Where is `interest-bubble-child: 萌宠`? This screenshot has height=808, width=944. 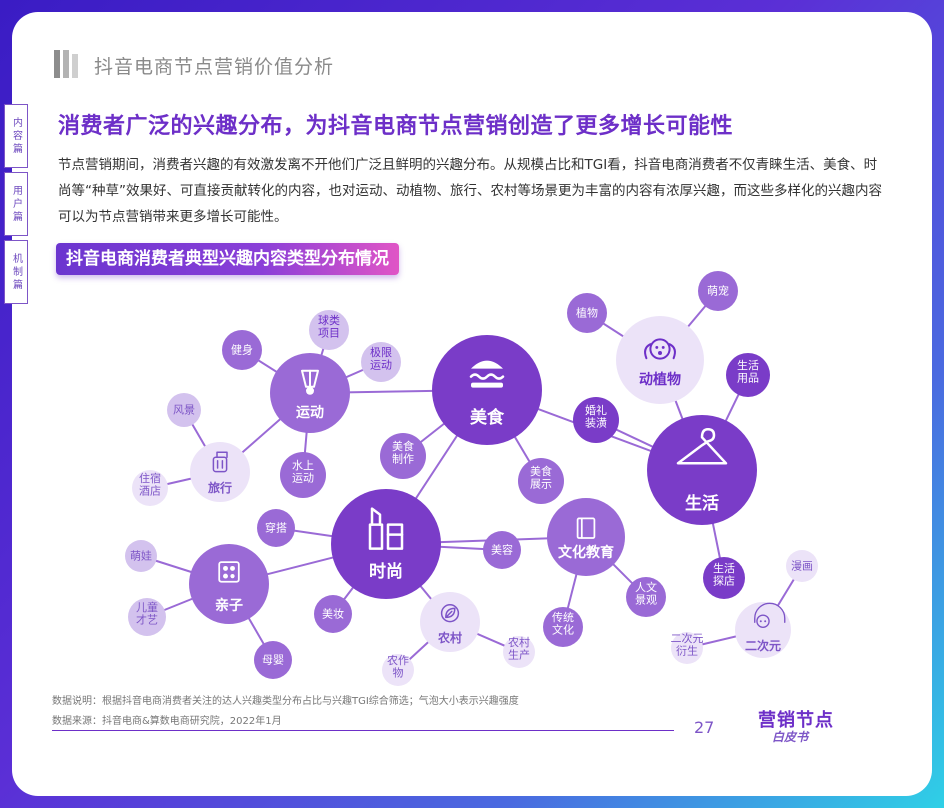 interest-bubble-child: 萌宠 is located at coordinates (718, 291).